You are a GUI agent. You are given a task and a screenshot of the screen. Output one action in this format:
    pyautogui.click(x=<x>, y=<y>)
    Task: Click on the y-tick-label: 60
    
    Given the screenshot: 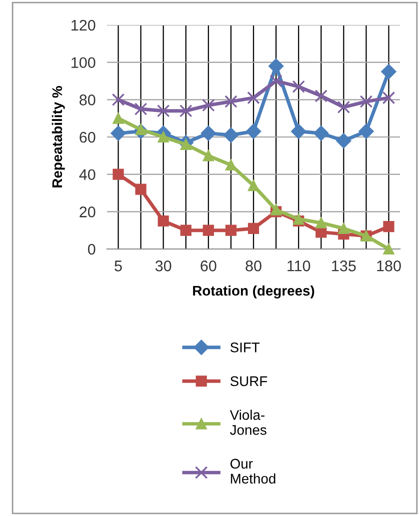 What is the action you would take?
    pyautogui.click(x=88, y=137)
    